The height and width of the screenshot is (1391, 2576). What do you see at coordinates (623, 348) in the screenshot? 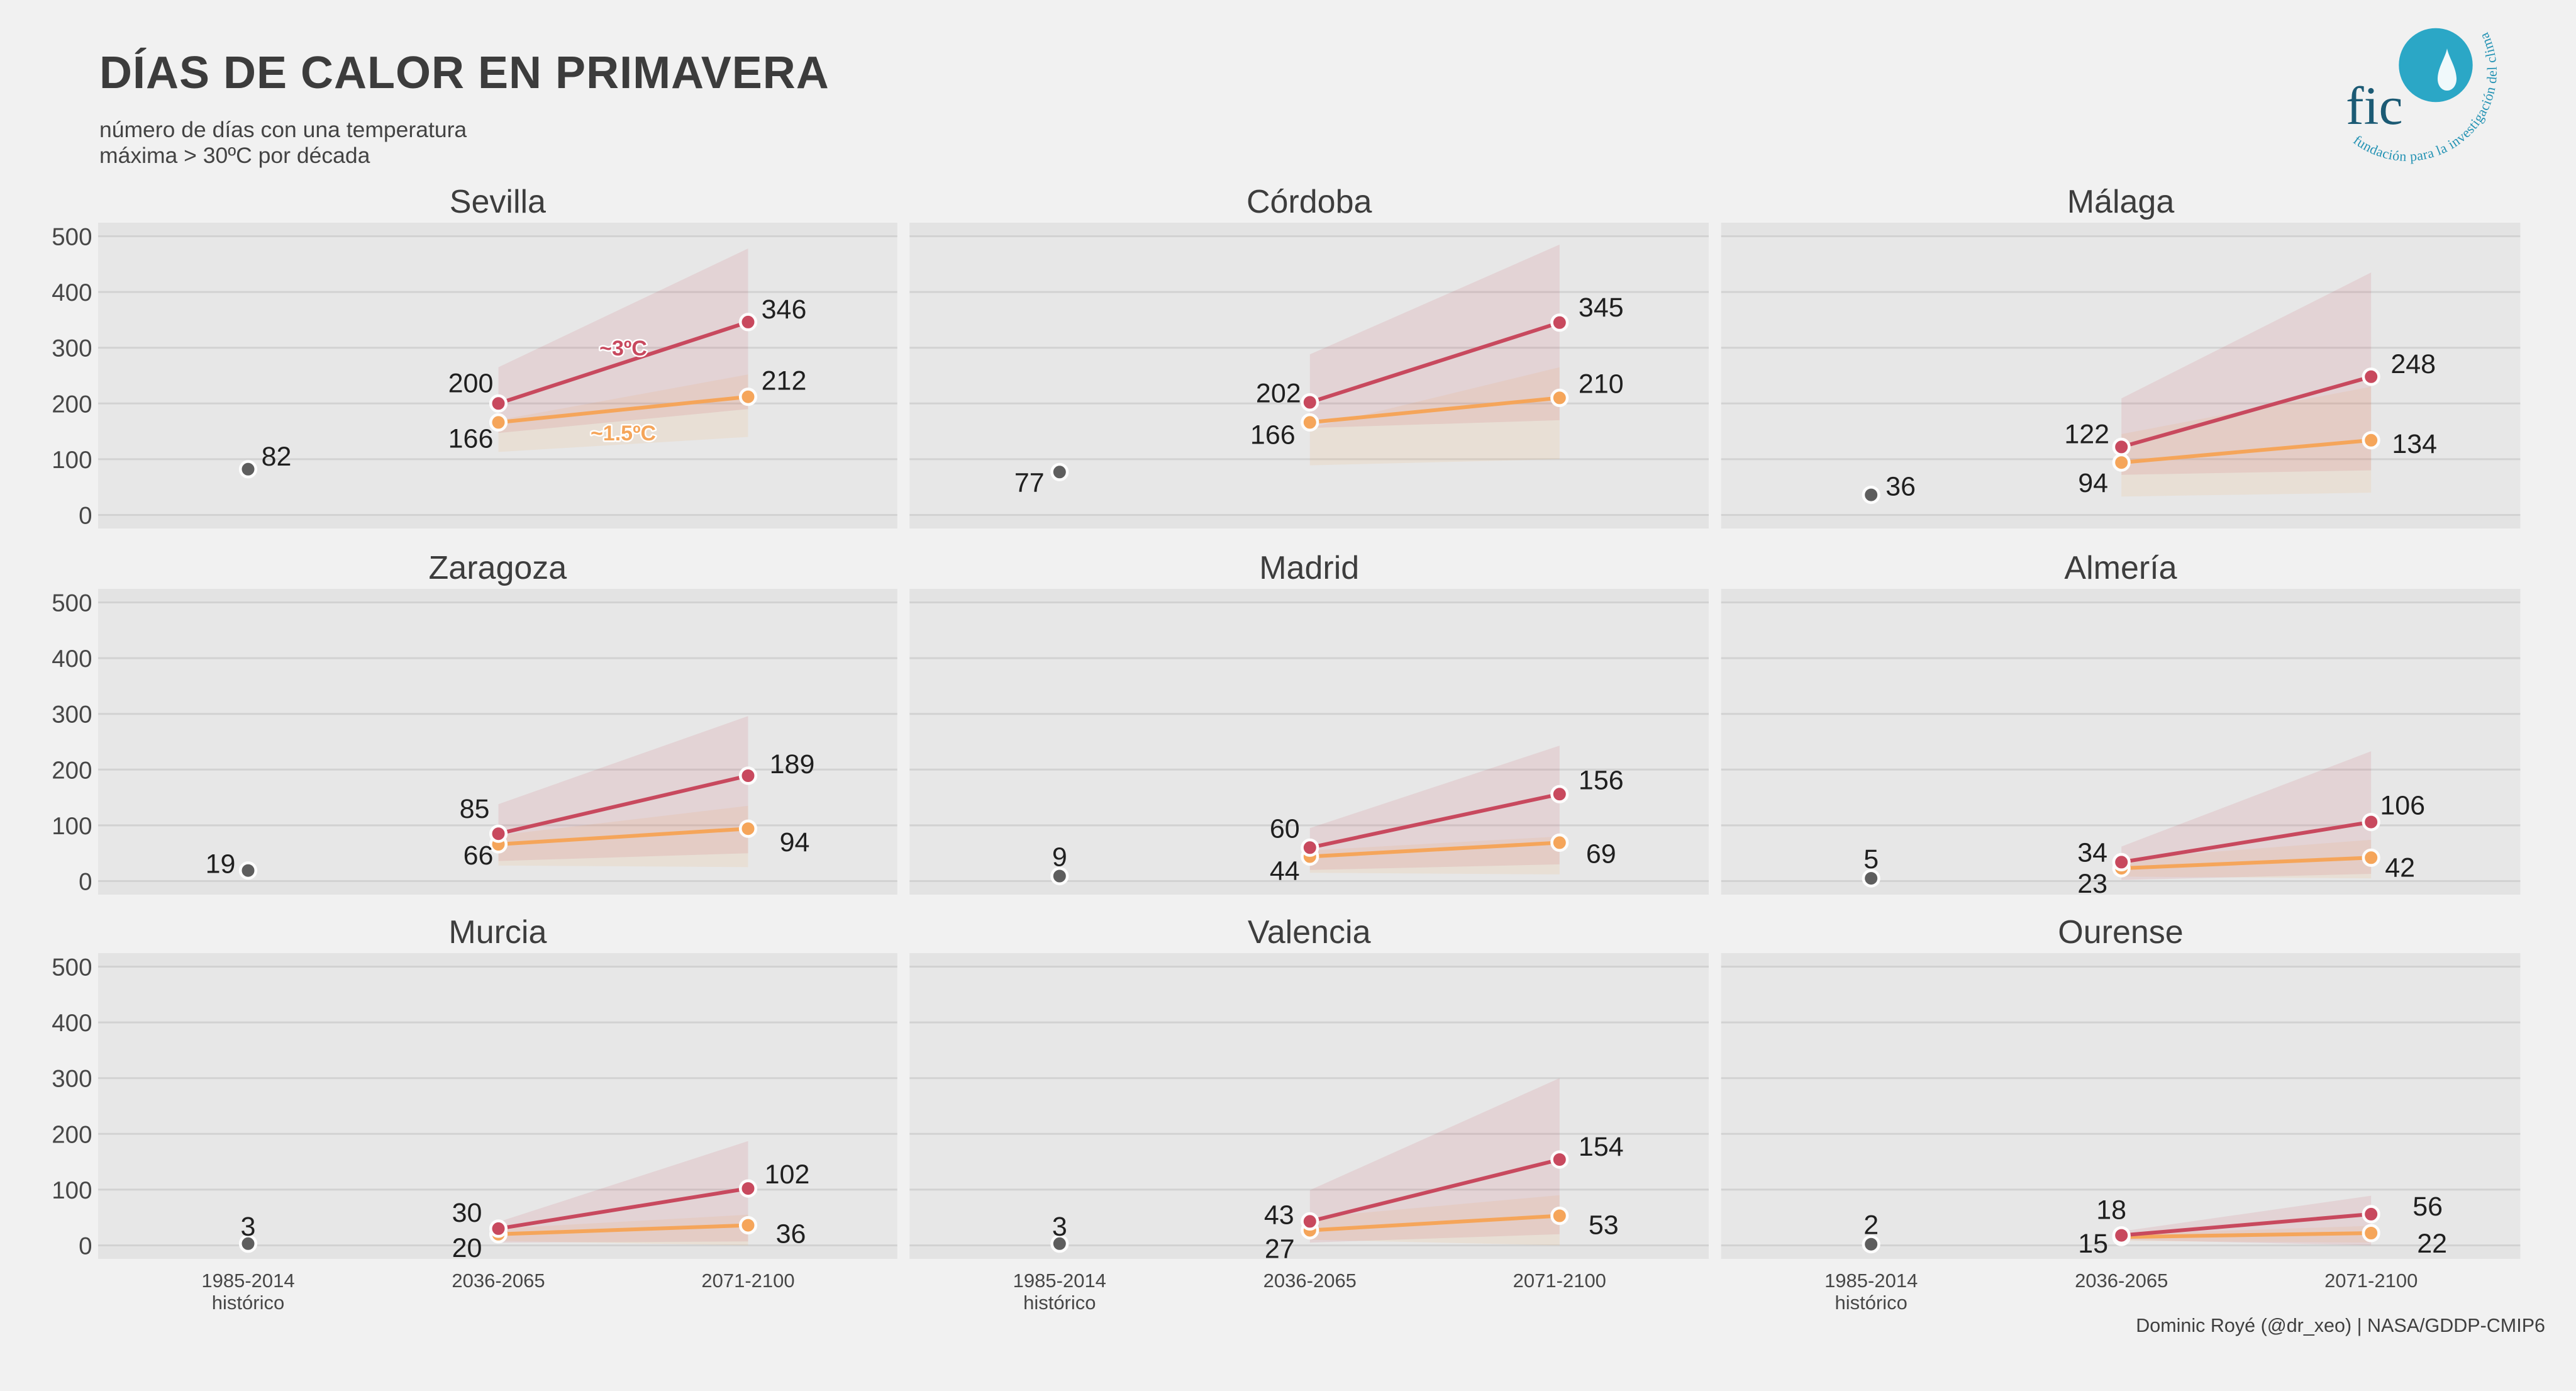
I see `svg-text: ~3ºC` at bounding box center [623, 348].